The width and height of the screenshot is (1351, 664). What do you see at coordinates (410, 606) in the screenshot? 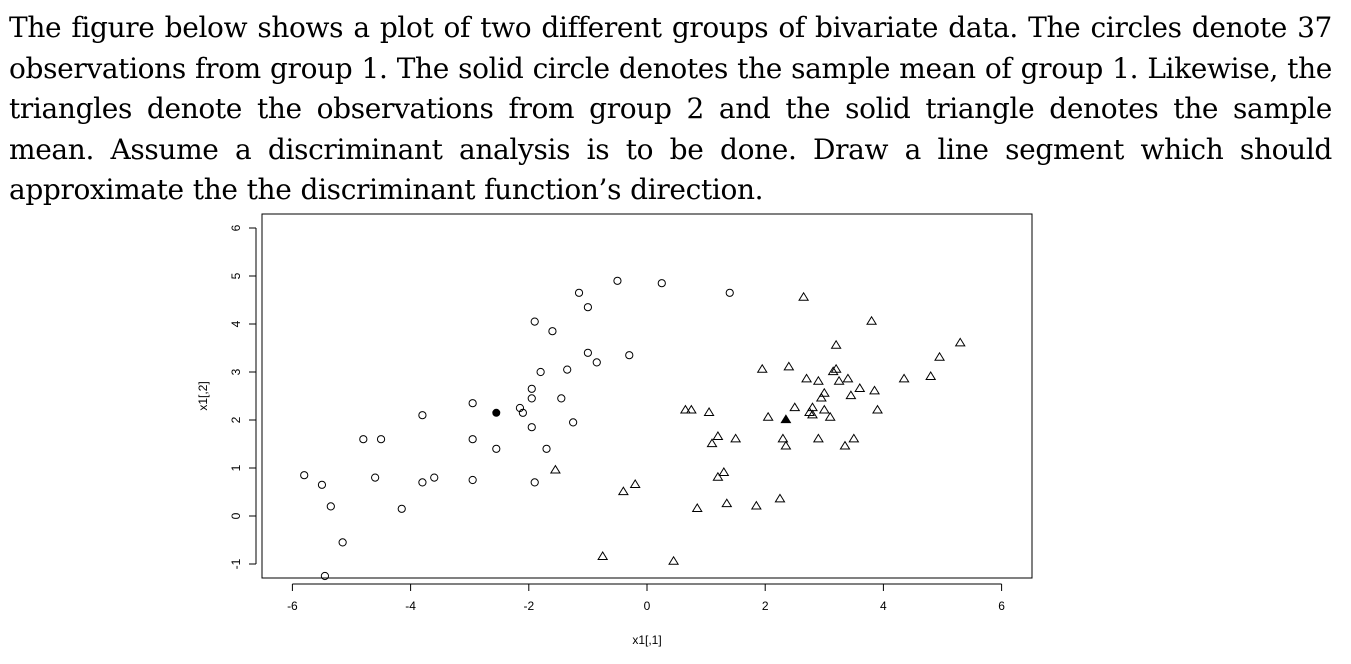
I see `x-tick-label: -4` at bounding box center [410, 606].